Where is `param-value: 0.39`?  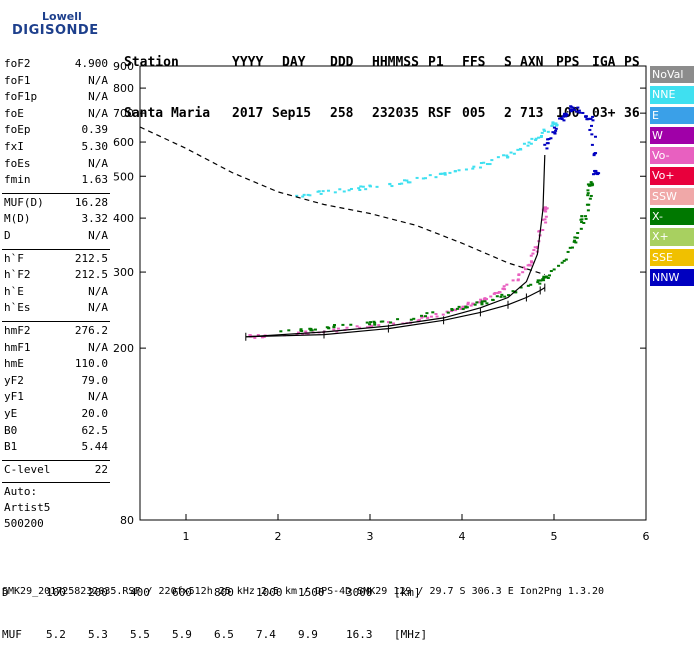
param-value: 0.39 is located at coordinates (95, 130).